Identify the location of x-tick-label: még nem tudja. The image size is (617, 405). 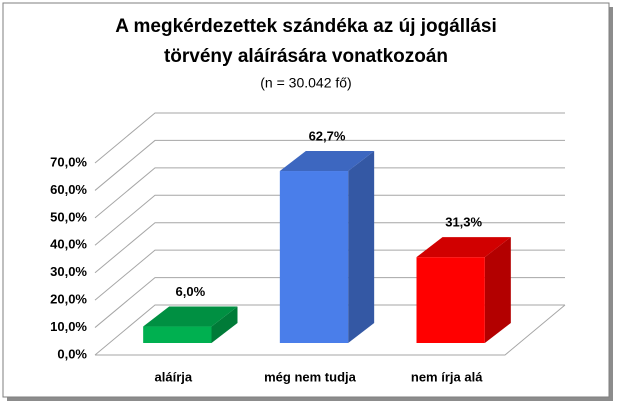
(310, 376).